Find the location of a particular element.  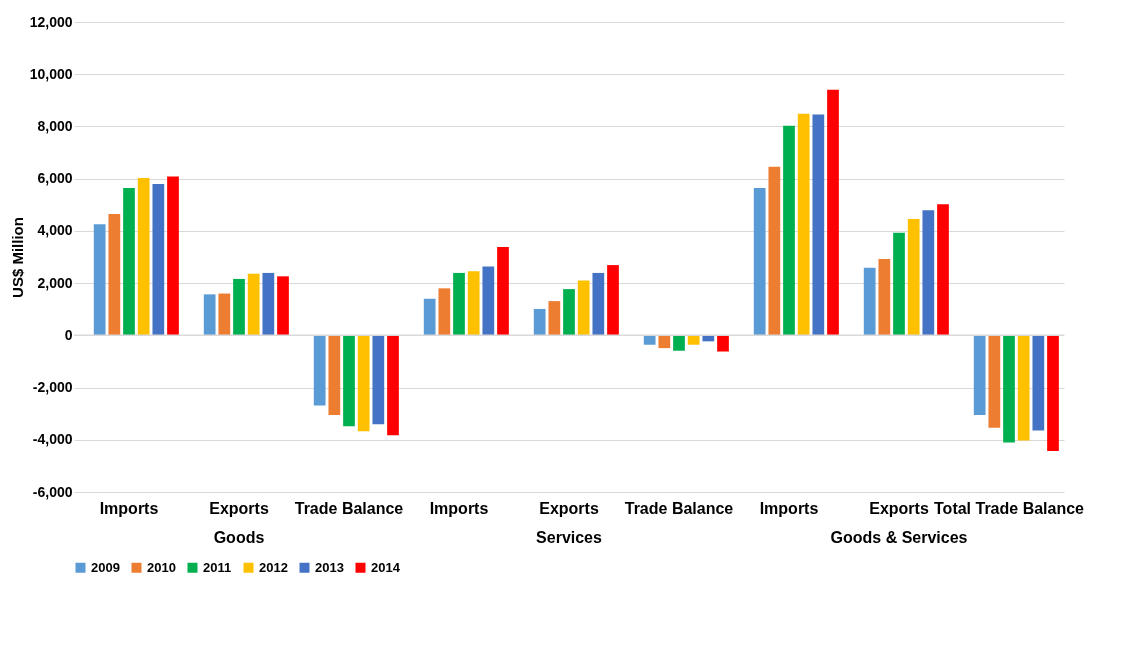

y-tick-label: 2,000 is located at coordinates (55, 282).